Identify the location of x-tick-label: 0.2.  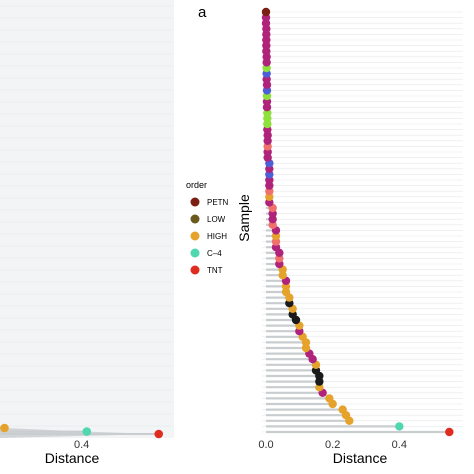
(332, 445).